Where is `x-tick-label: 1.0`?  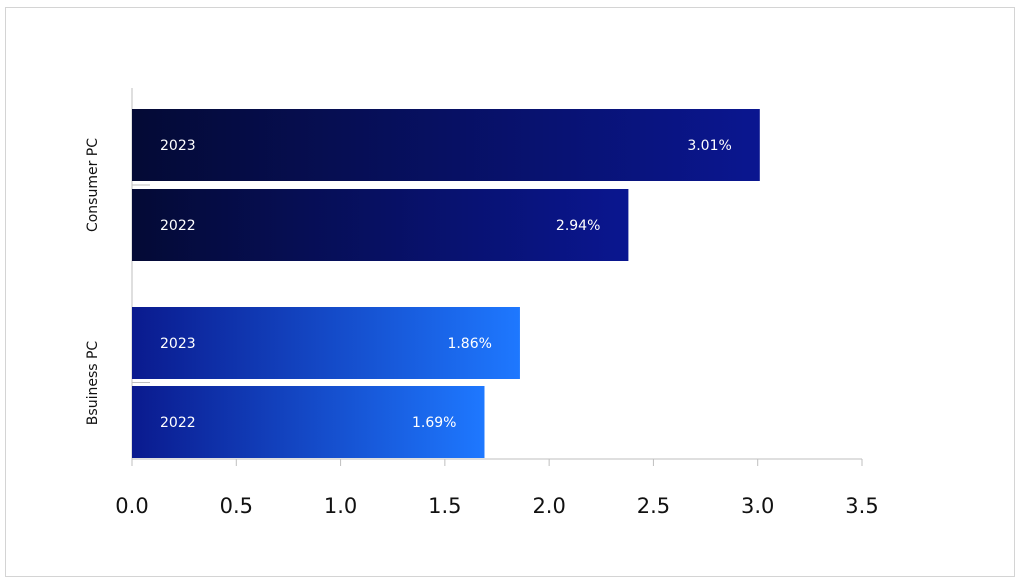
x-tick-label: 1.0 is located at coordinates (340, 506).